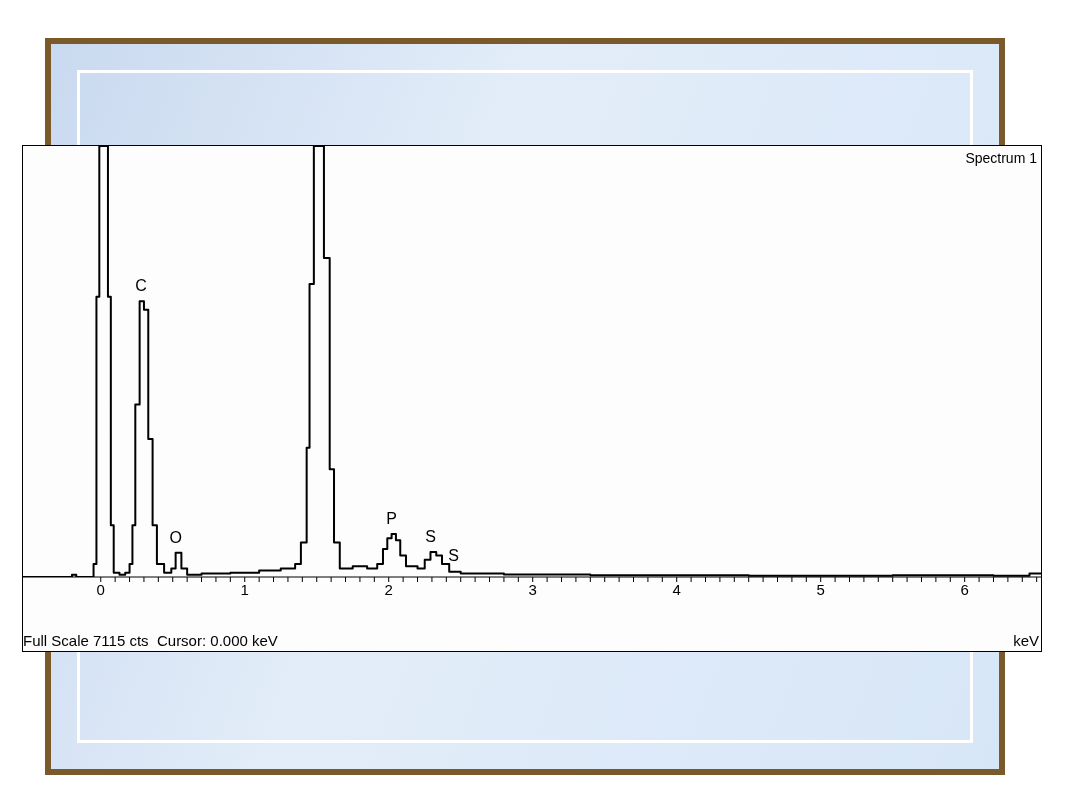  I want to click on annotation: P, so click(391, 518).